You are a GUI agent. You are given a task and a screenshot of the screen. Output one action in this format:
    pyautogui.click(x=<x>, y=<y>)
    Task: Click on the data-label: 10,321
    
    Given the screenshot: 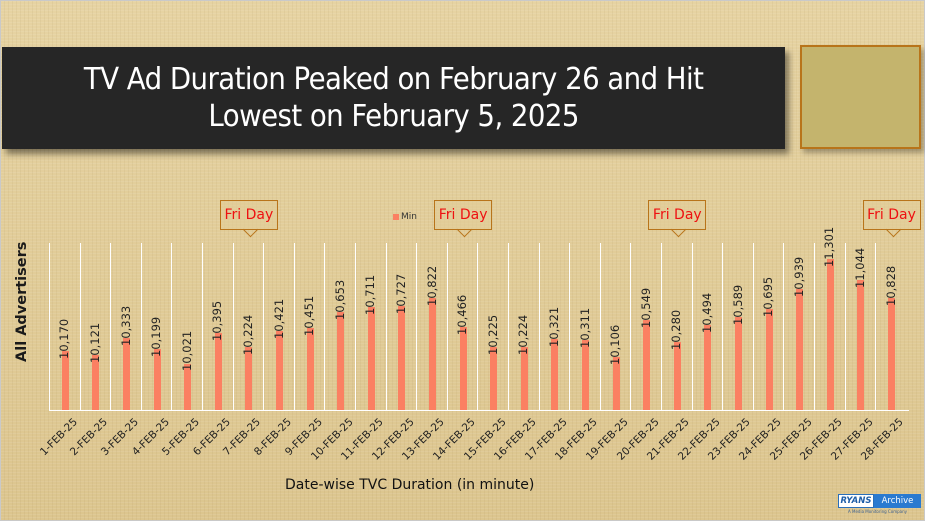 What is the action you would take?
    pyautogui.click(x=553, y=327)
    